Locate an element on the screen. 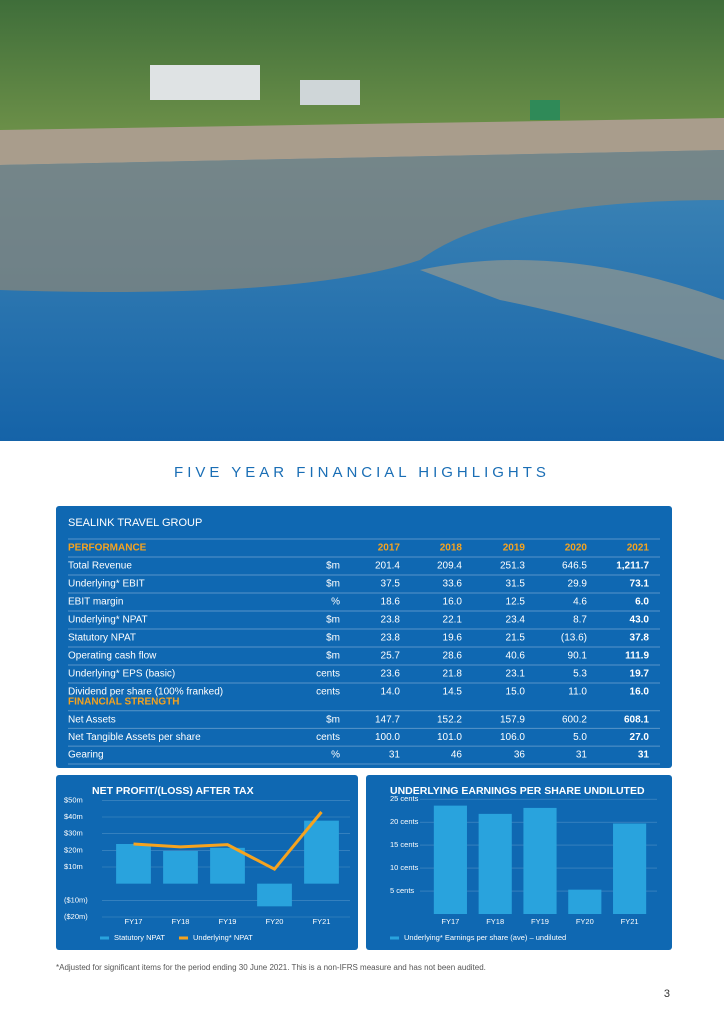  row-label: Total Revenue is located at coordinates (100, 566).